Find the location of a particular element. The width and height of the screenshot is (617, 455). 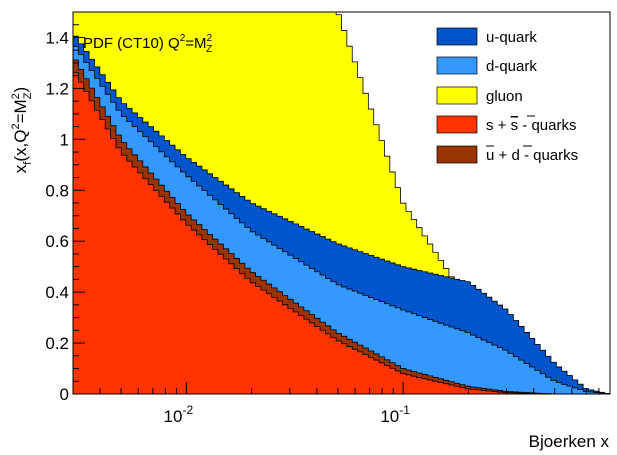

y-axis: 0 0.2 0.4 0.6 0.8 1 1.2 1.4 is located at coordinates (65, 207).